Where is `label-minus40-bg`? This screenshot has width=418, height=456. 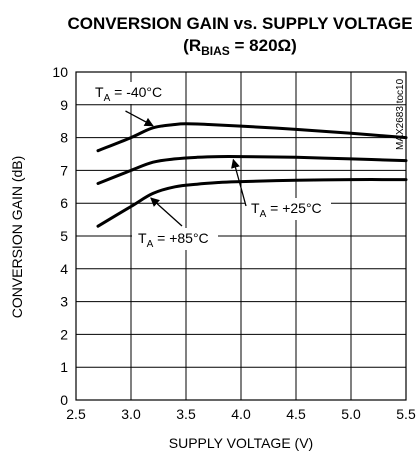 label-minus40-bg is located at coordinates (132, 93).